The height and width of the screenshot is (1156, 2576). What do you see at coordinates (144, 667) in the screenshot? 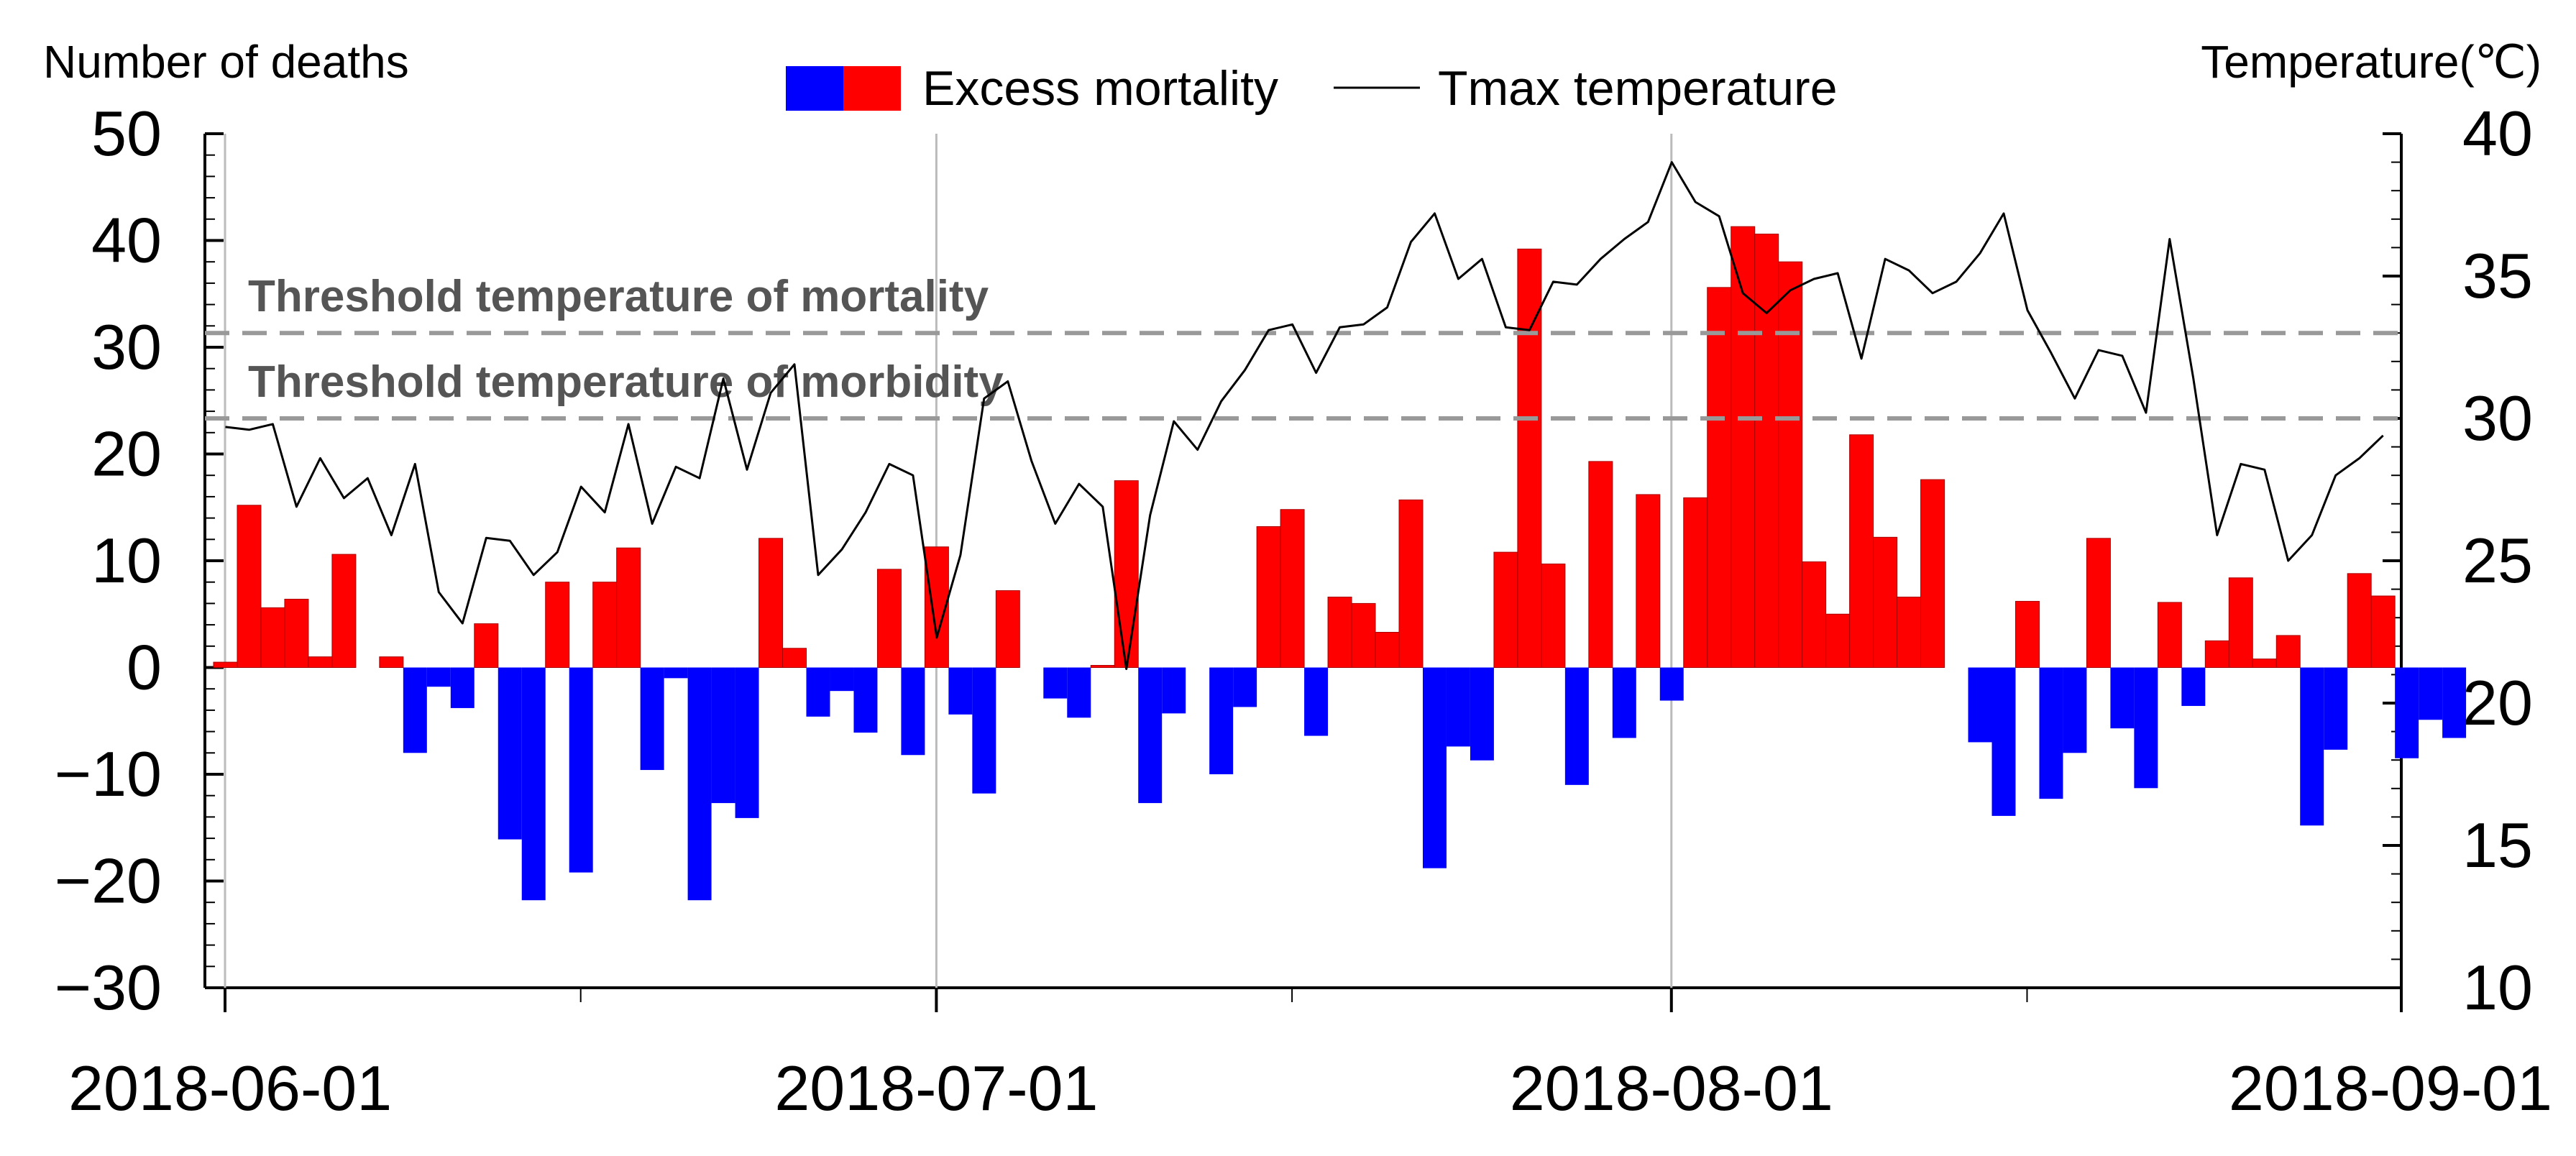
I see `left-tick-label: 0` at bounding box center [144, 667].